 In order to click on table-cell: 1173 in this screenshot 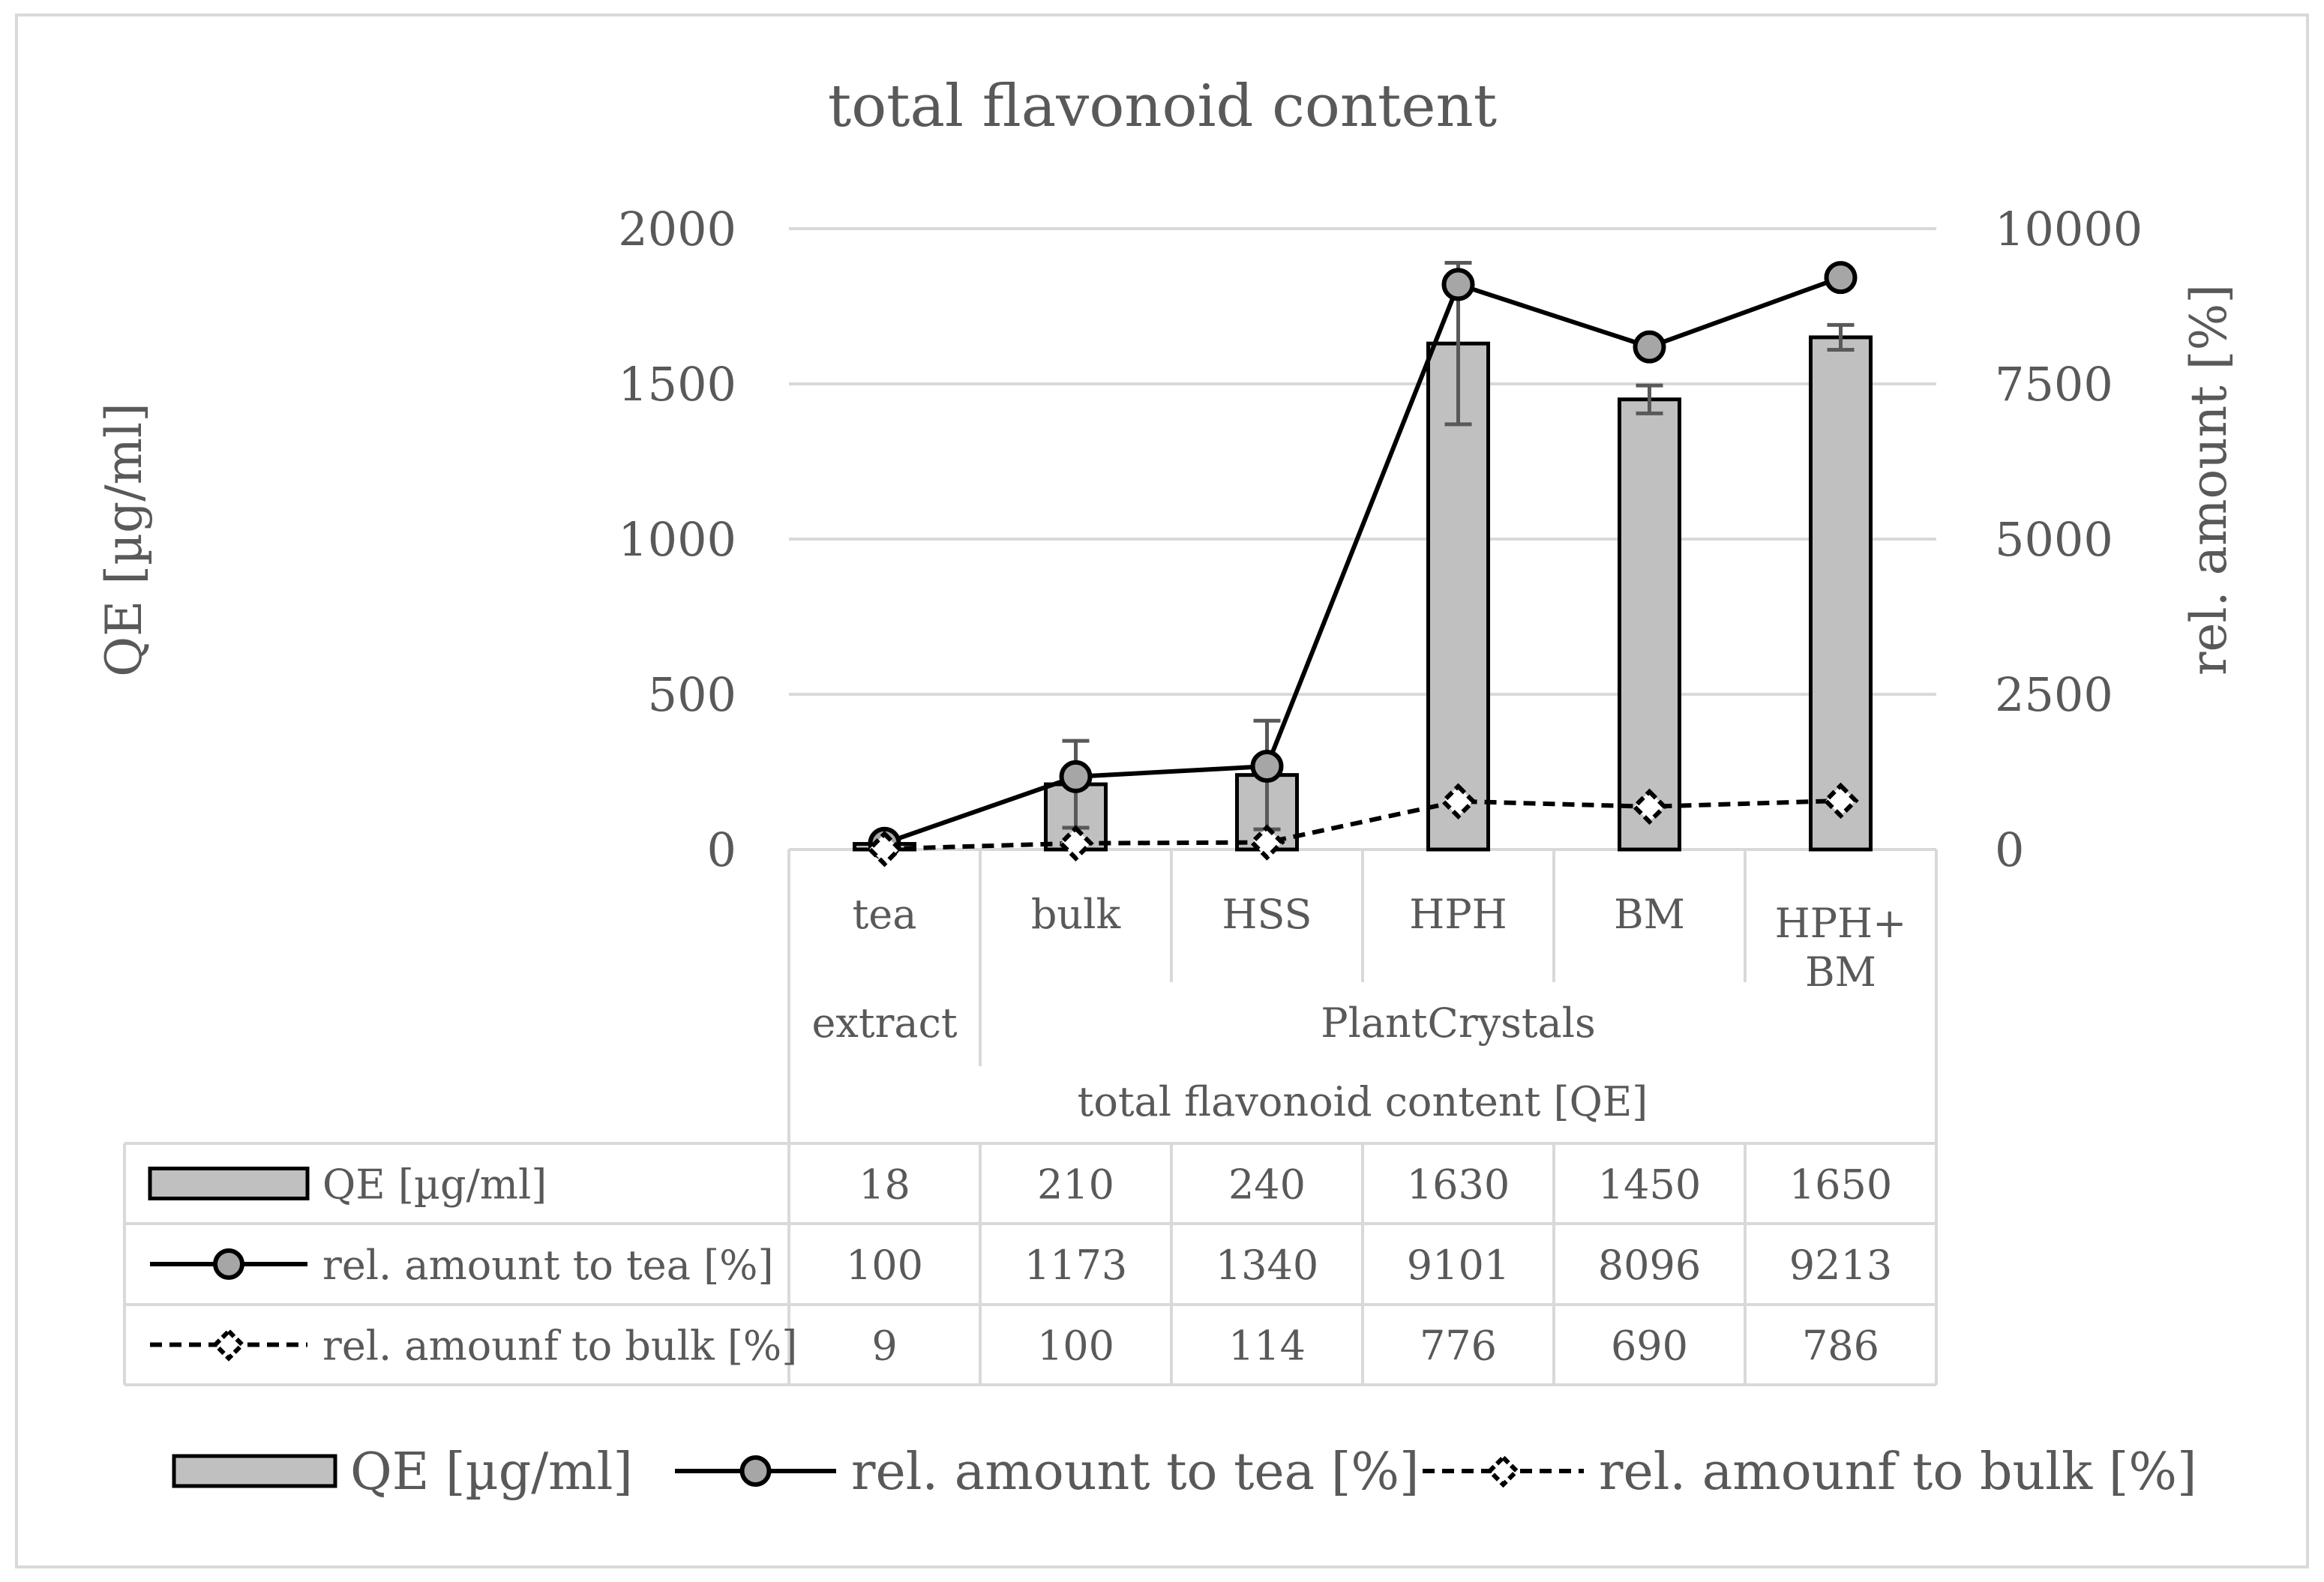, I will do `click(1075, 1265)`.